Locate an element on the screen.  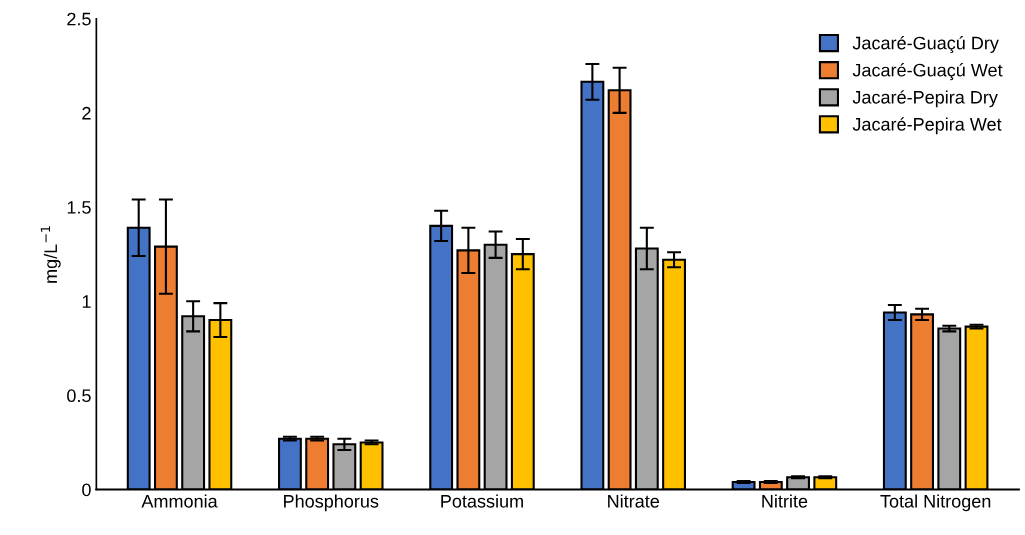
y-axis-title: mg/L$^{−1}$ is located at coordinates (50, 254).